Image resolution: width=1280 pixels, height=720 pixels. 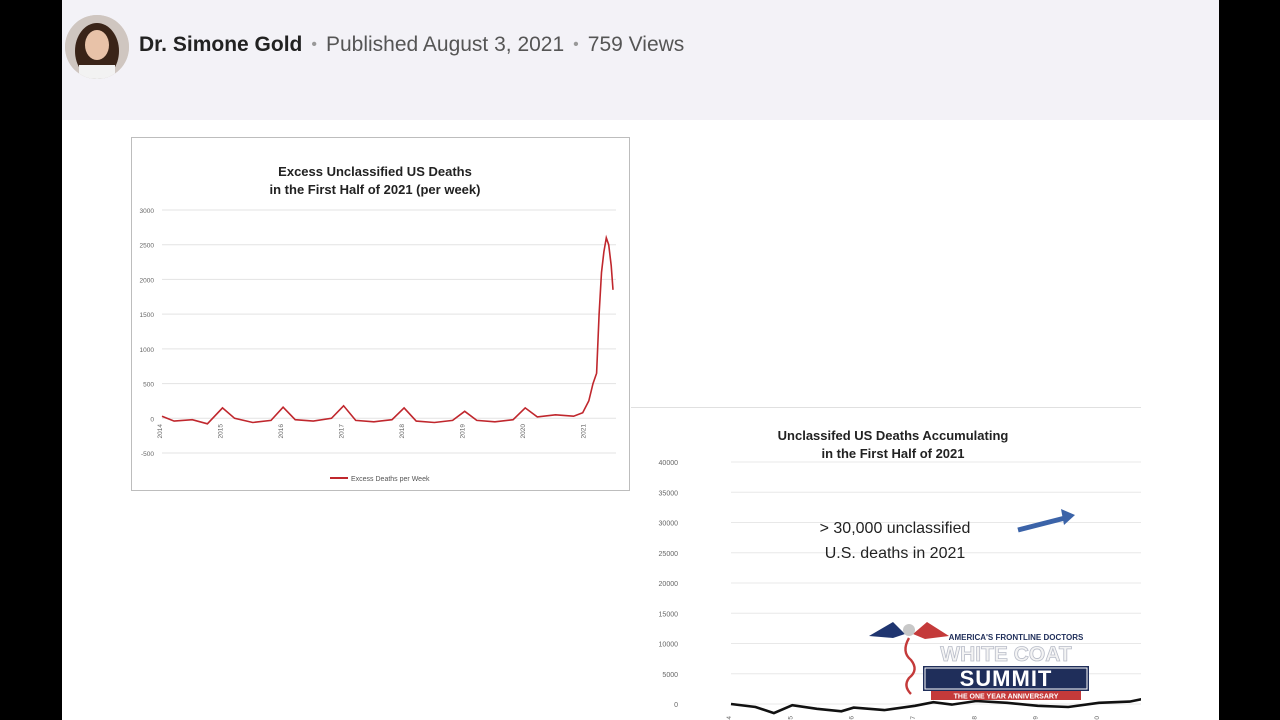 I want to click on y-tick-label: 1000, so click(x=147, y=350).